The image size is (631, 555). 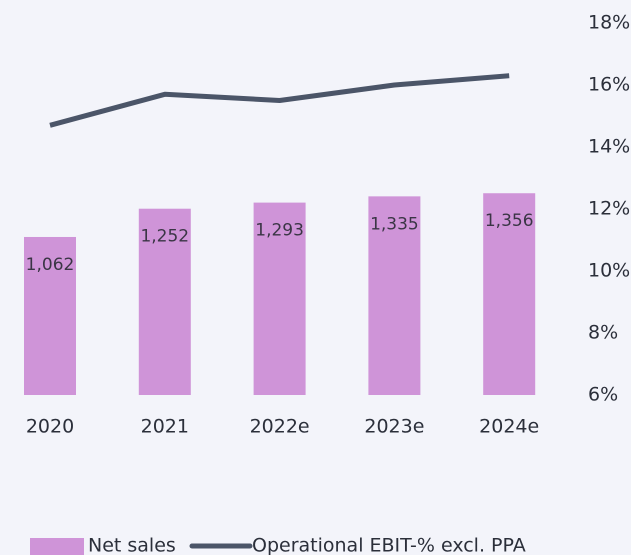 I want to click on x-tick-label: 2022e, so click(x=280, y=427).